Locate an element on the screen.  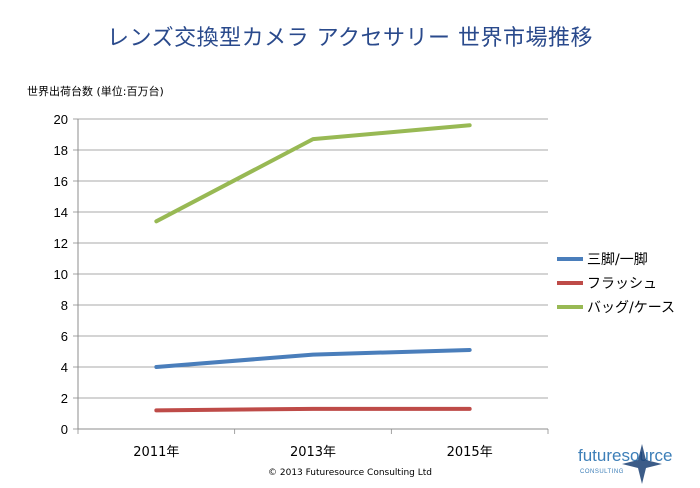
legend-label: 三脚/一脚 is located at coordinates (617, 260).